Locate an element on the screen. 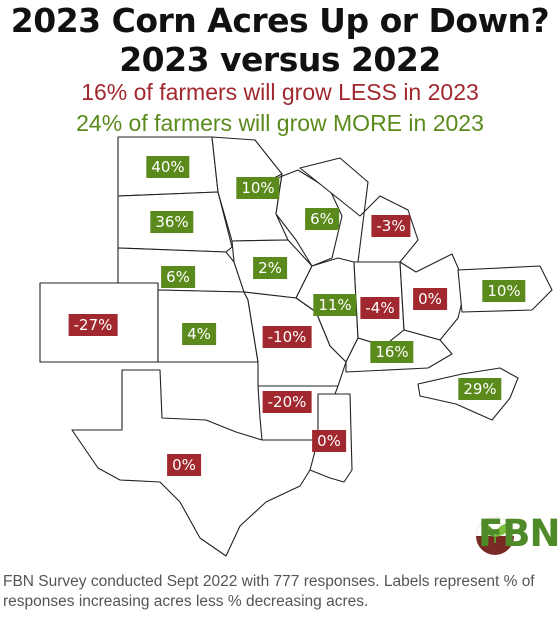 The width and height of the screenshot is (560, 623). fbn-logo: FBN is located at coordinates (519, 533).